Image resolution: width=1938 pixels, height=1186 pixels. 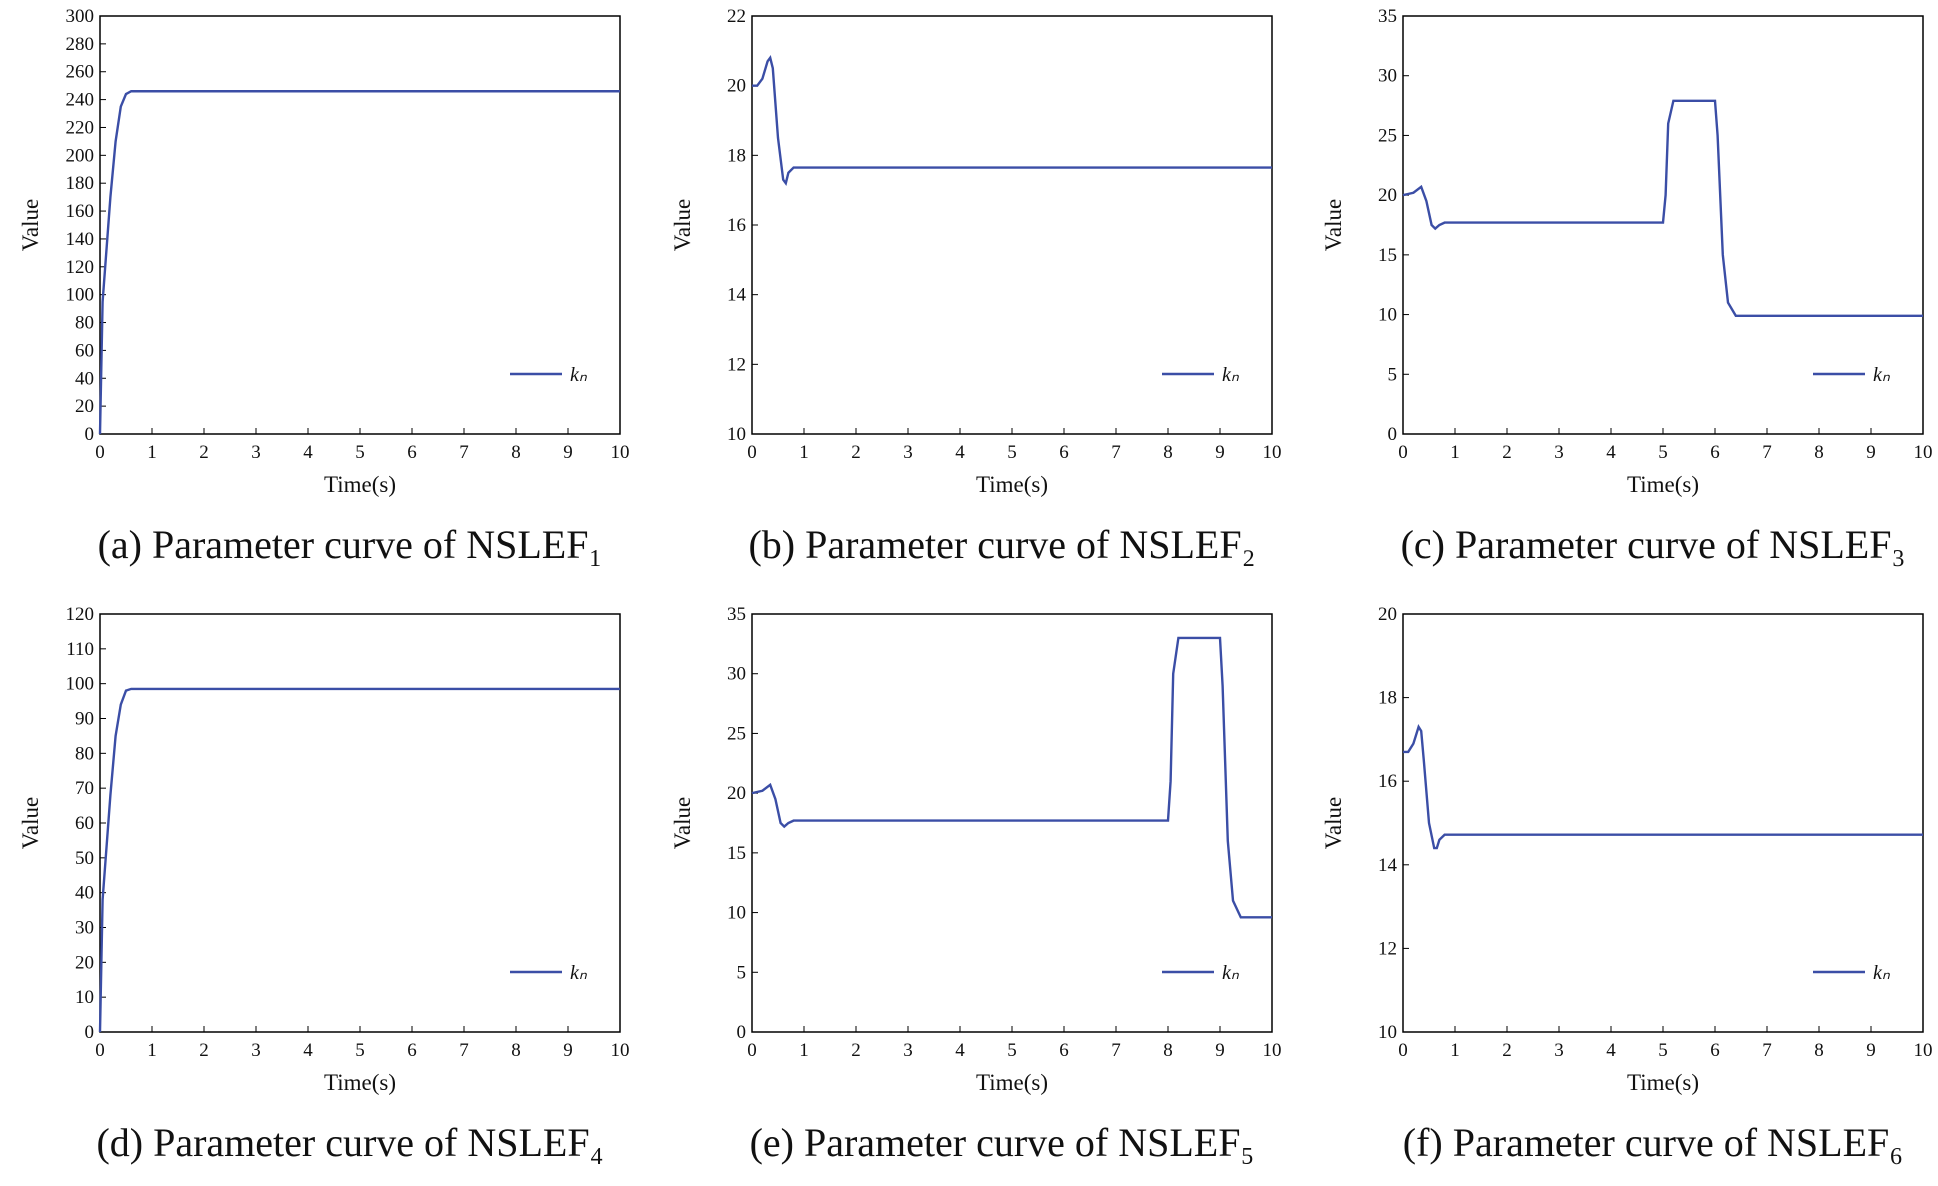 I want to click on caption: (e) Parameter curve of NSLEF₅, so click(x=1002, y=1142).